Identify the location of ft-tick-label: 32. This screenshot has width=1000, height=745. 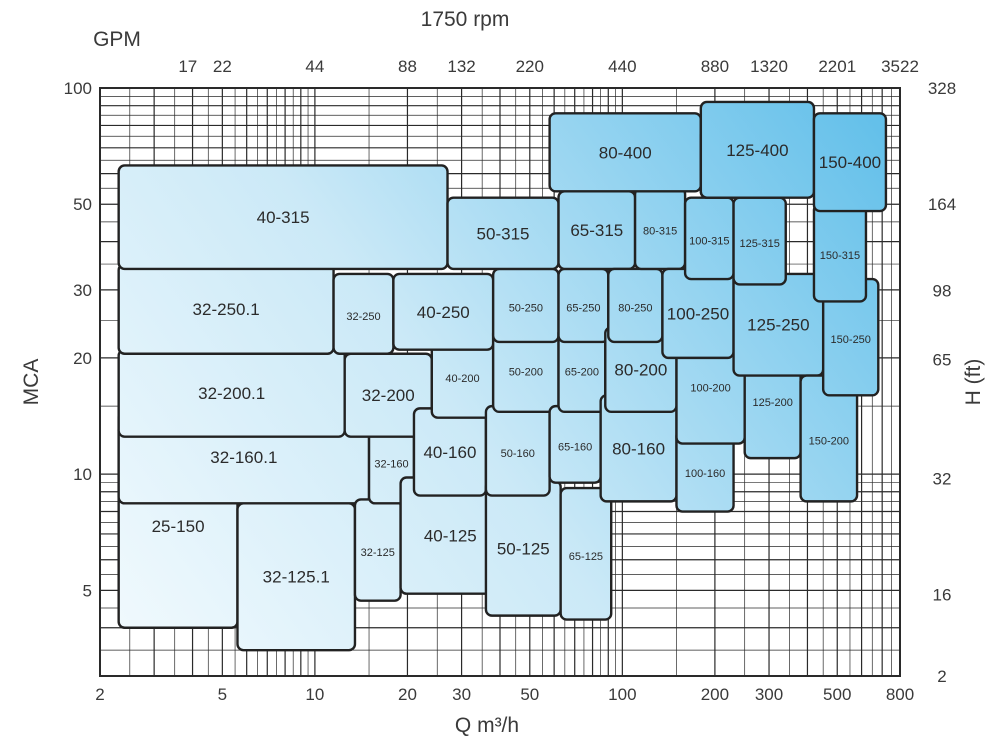
(942, 478).